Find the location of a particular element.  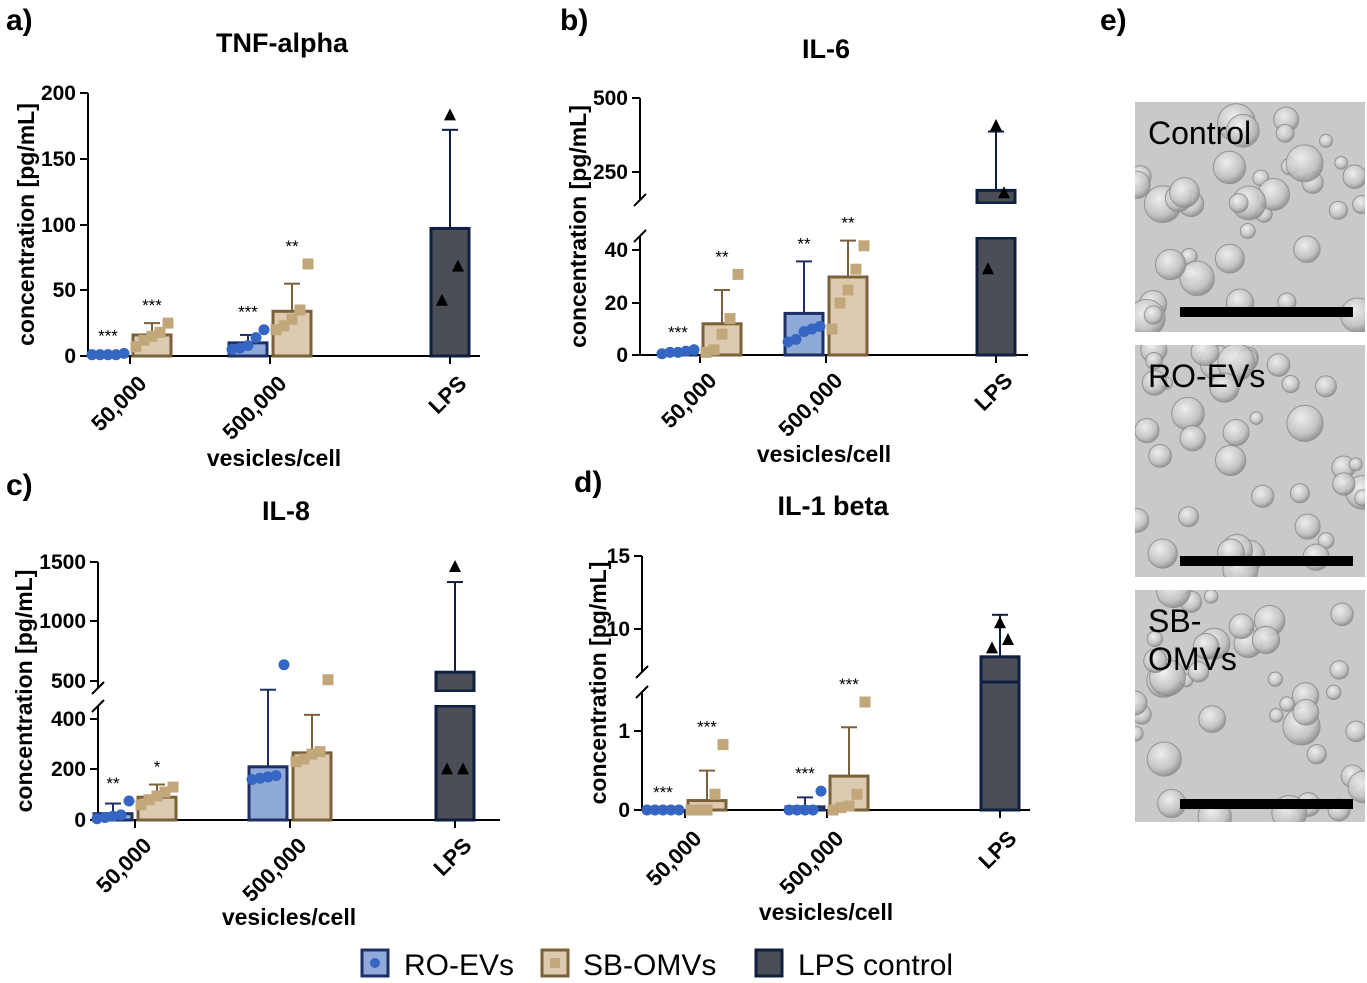

y-tick-label: 400 is located at coordinates (68, 719).